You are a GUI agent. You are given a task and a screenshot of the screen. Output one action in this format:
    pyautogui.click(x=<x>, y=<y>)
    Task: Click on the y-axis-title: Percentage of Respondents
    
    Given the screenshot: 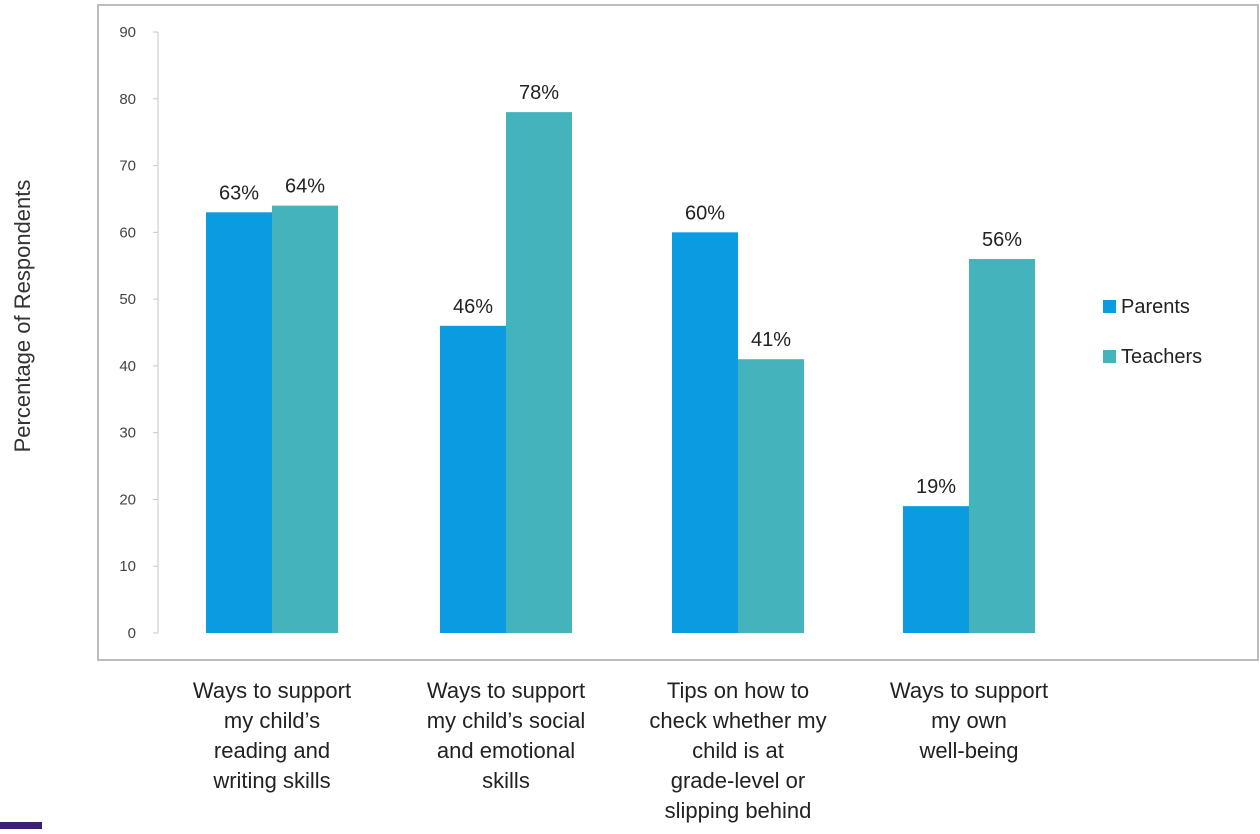 What is the action you would take?
    pyautogui.click(x=22, y=316)
    